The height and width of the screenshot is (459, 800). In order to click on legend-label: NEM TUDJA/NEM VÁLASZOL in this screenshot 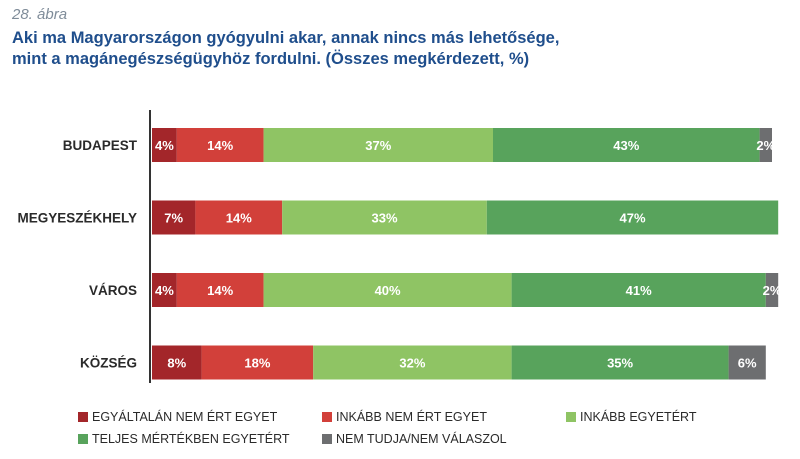, I will do `click(421, 439)`.